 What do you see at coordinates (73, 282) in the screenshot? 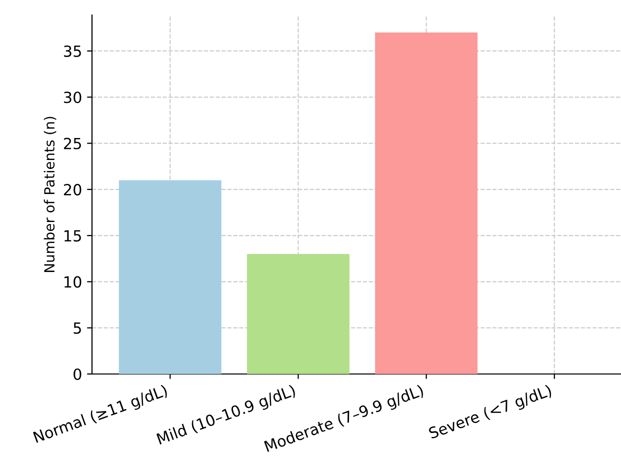
I see `y-tick-label: 10` at bounding box center [73, 282].